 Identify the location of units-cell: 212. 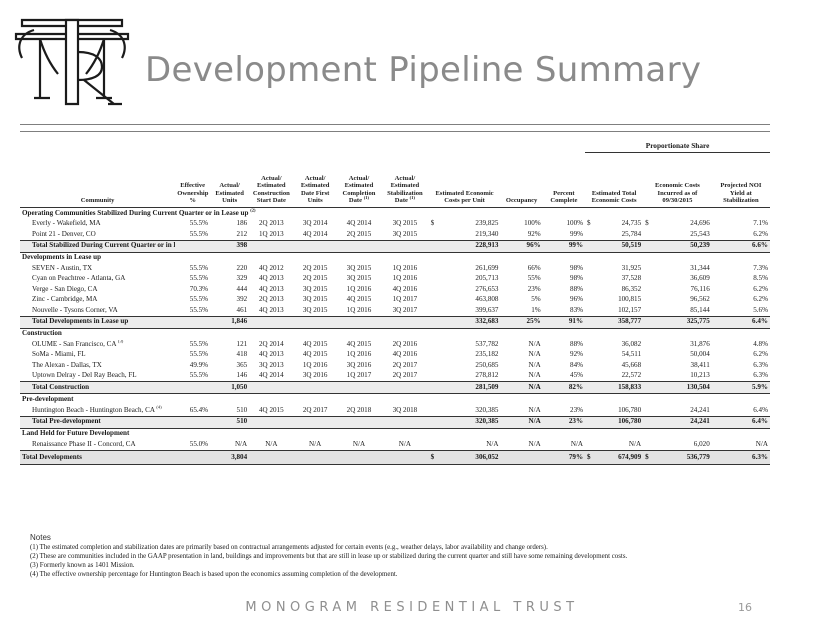
(242, 233).